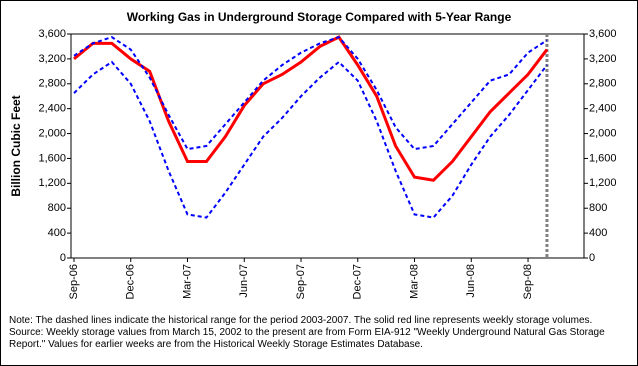 This screenshot has height=366, width=638. What do you see at coordinates (603, 84) in the screenshot?
I see `y2-tick-label: 2,800` at bounding box center [603, 84].